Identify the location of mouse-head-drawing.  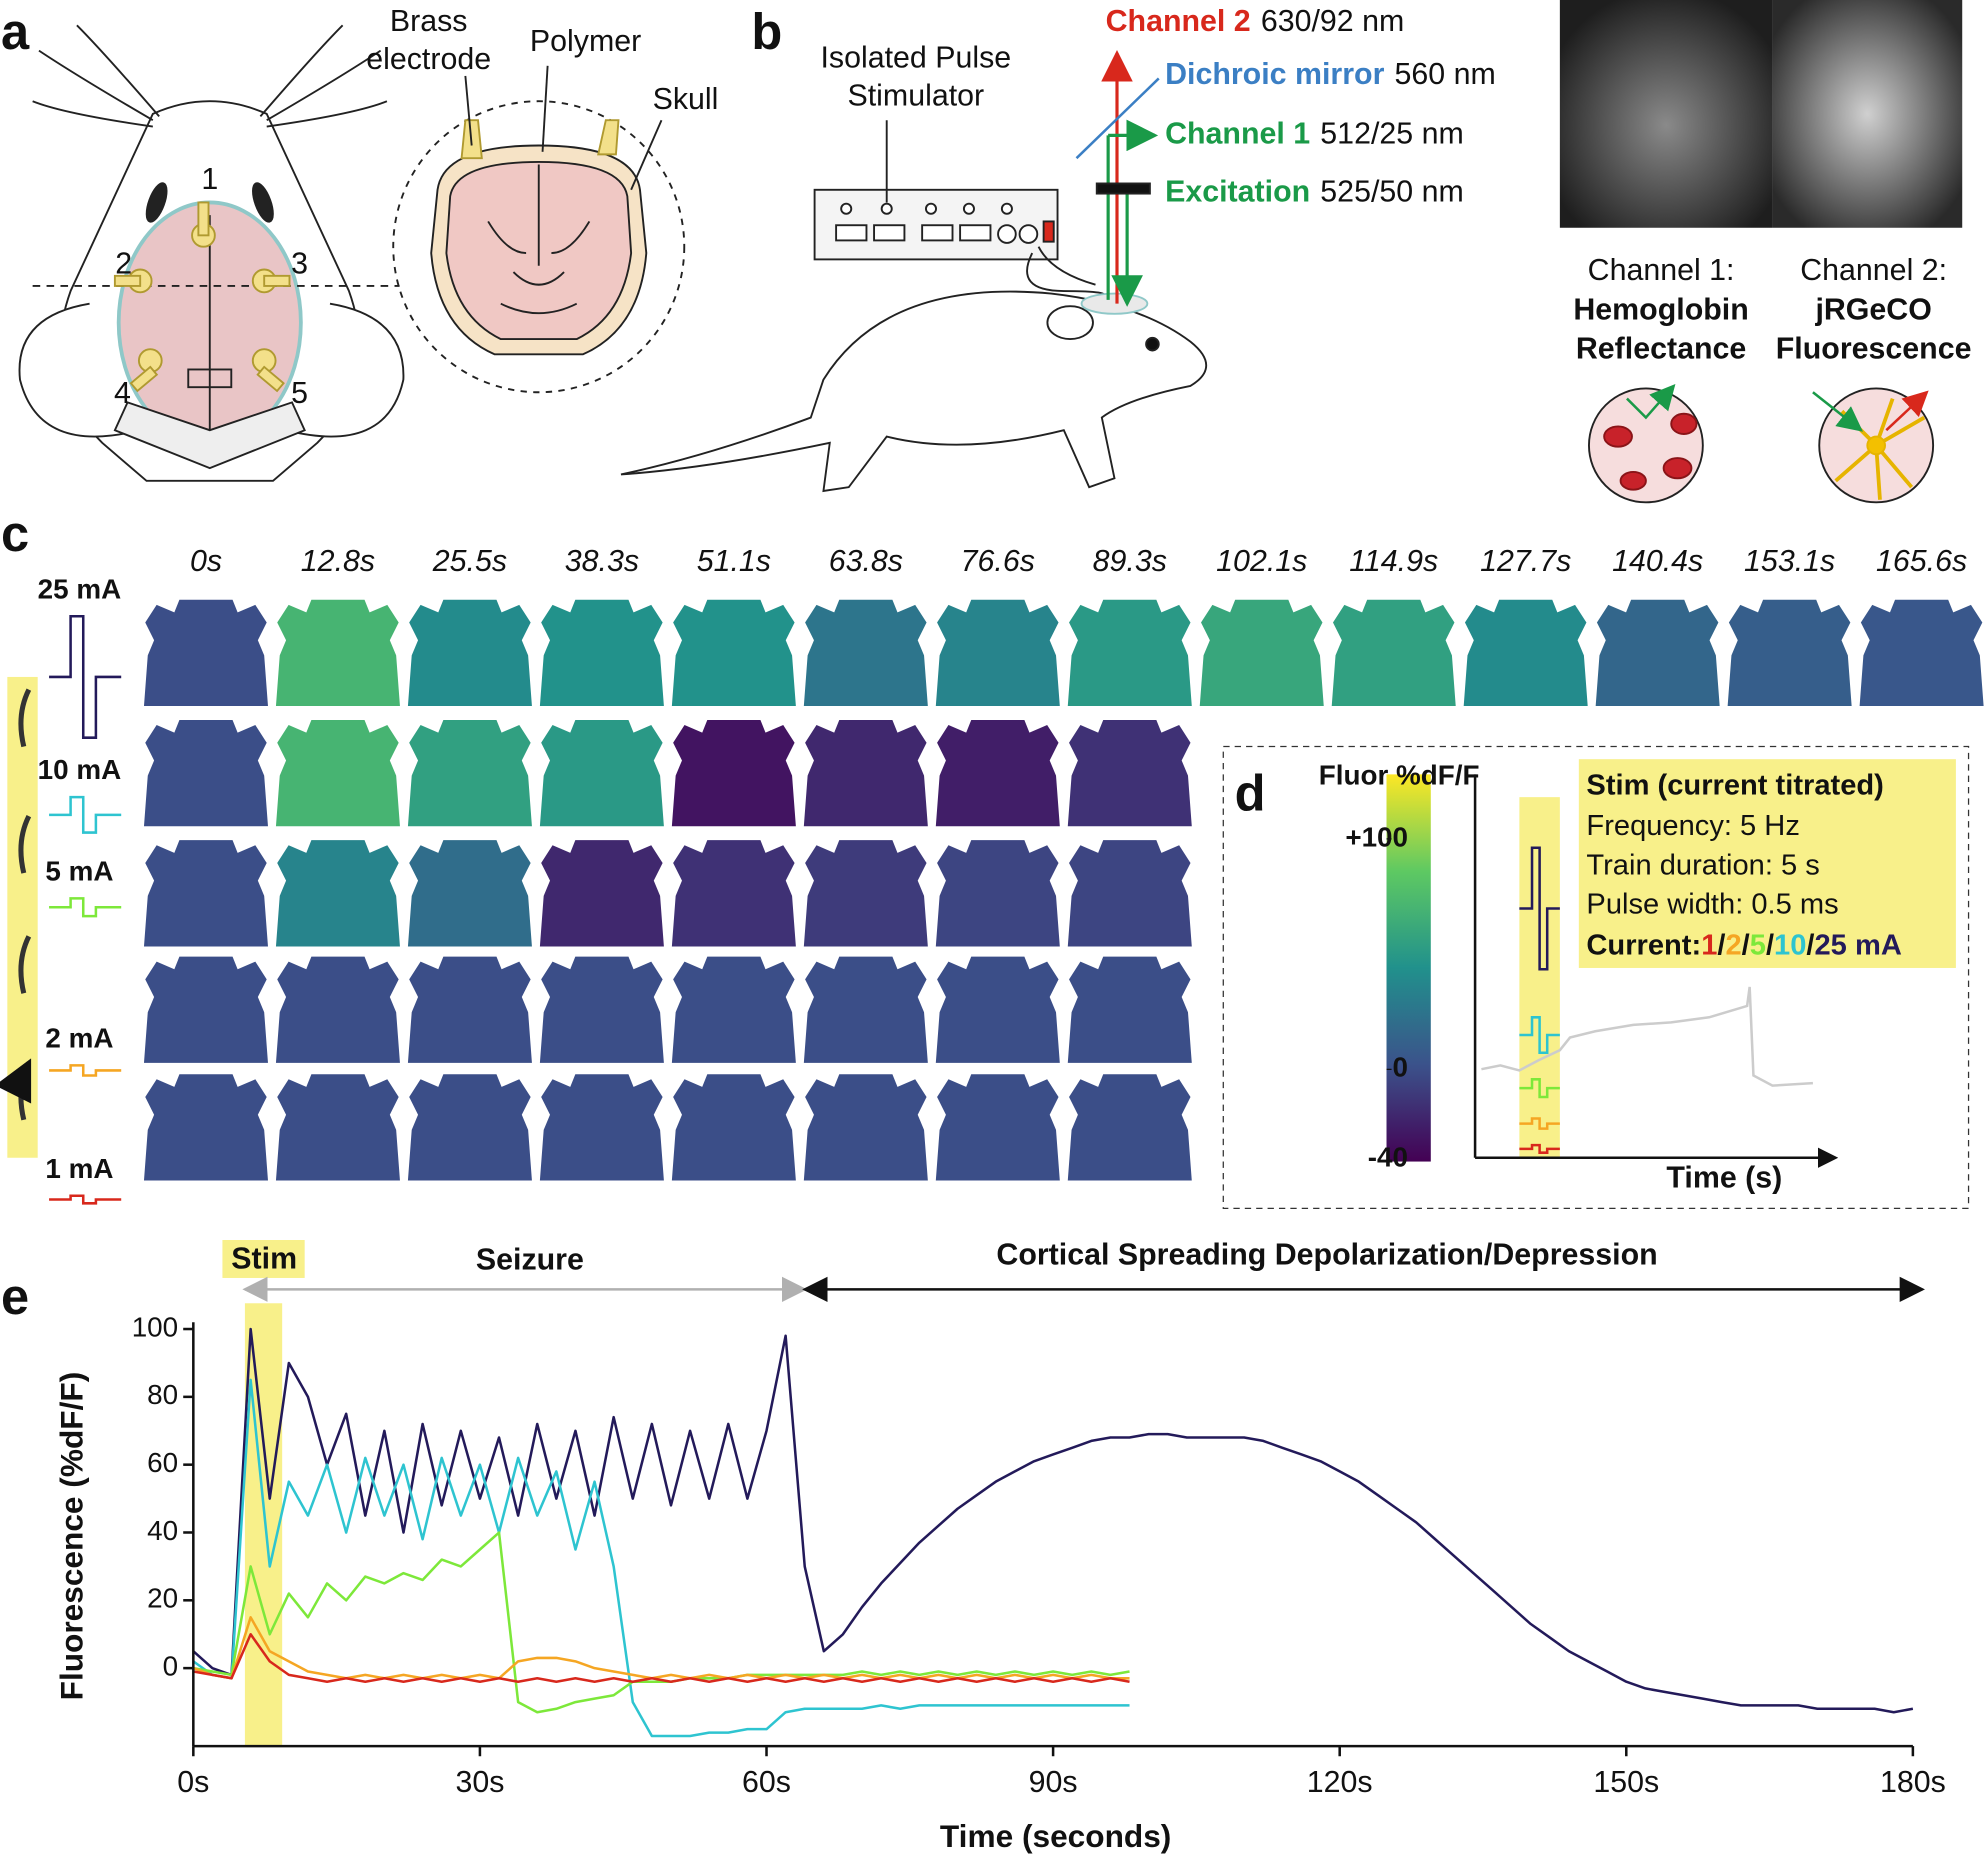
(352, 253).